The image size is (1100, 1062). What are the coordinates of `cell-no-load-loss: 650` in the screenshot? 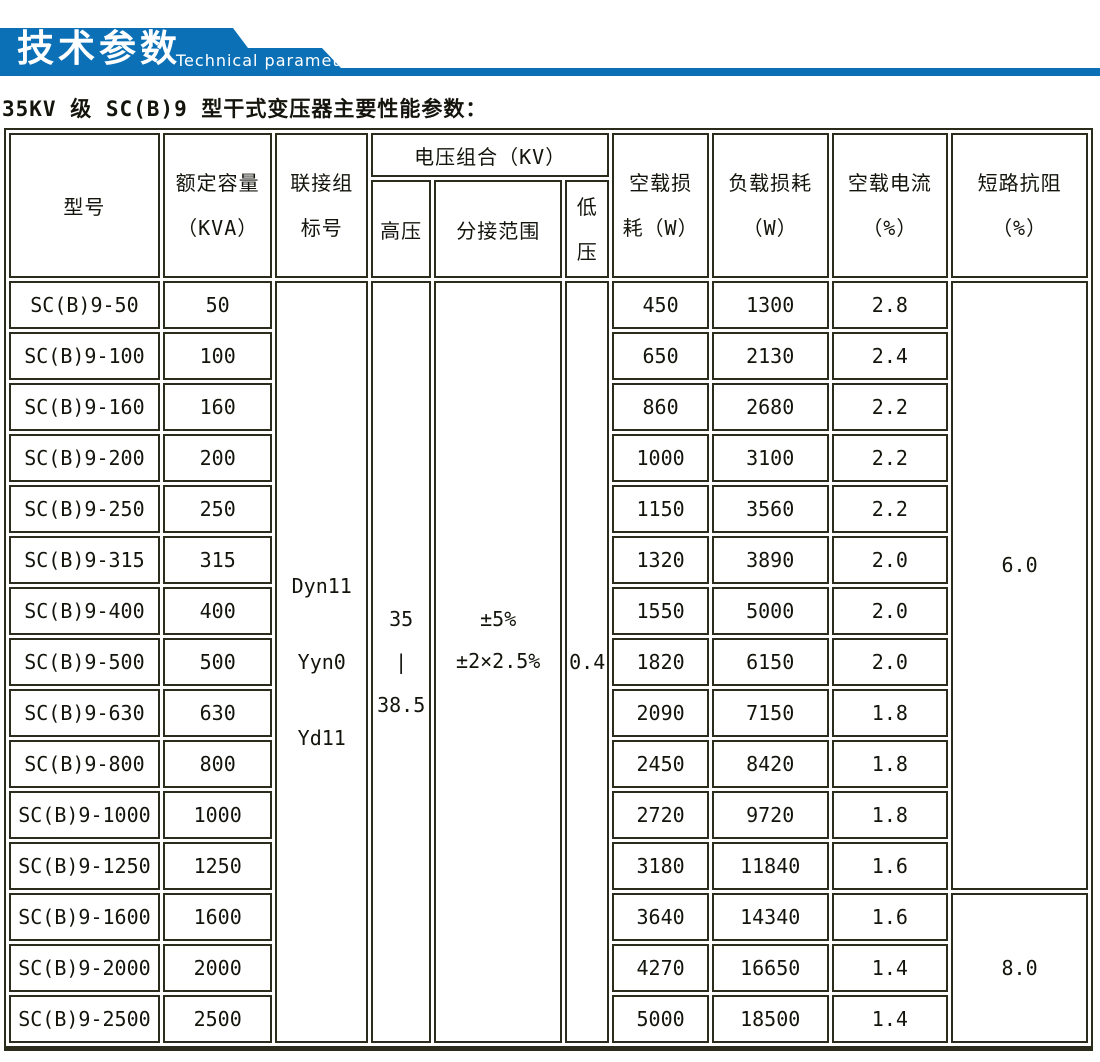 It's located at (660, 356).